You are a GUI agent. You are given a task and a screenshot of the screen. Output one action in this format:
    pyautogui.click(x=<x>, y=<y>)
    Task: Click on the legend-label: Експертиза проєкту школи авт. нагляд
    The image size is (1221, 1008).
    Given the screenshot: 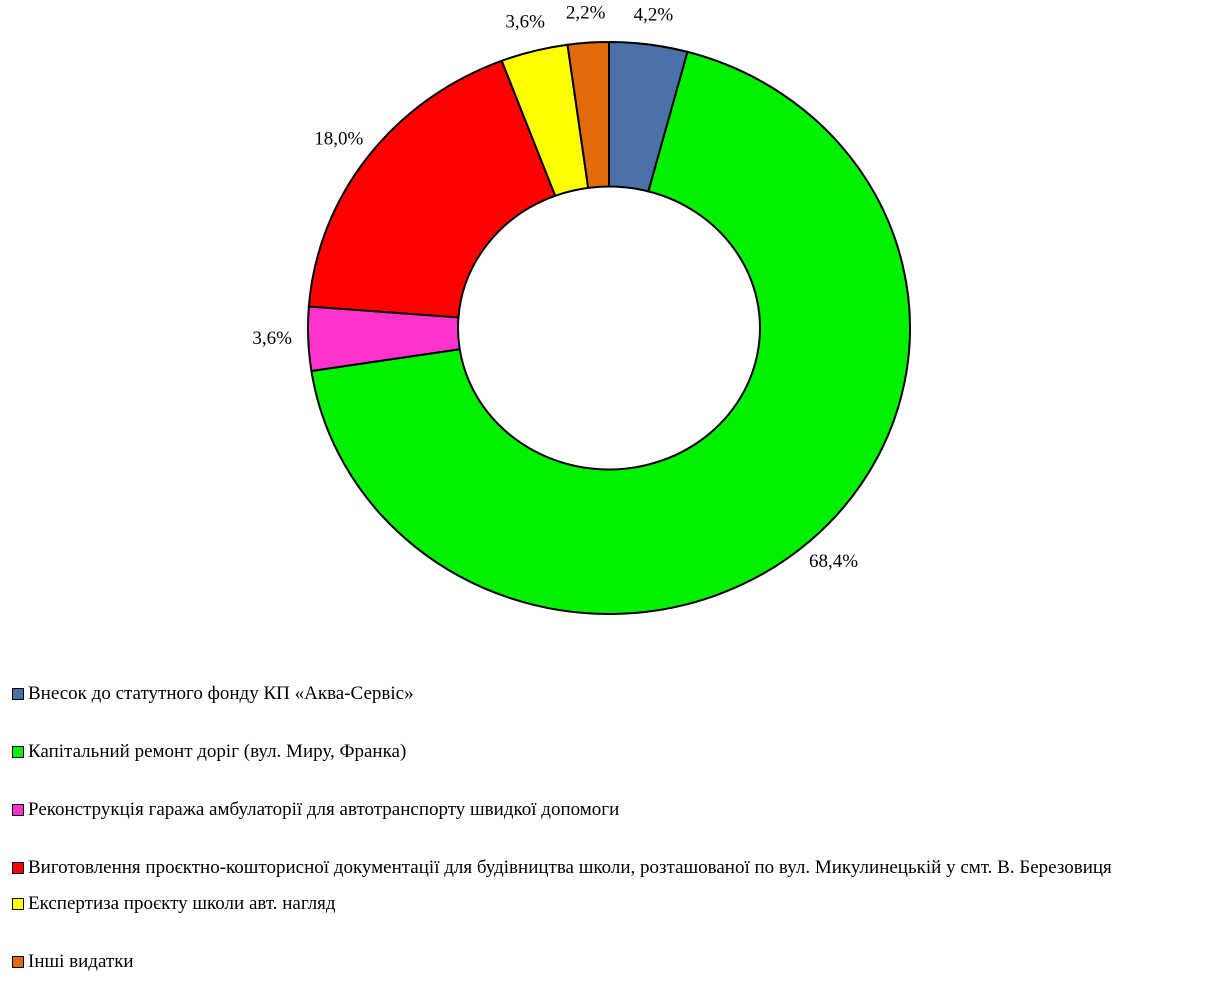 What is the action you would take?
    pyautogui.click(x=182, y=903)
    